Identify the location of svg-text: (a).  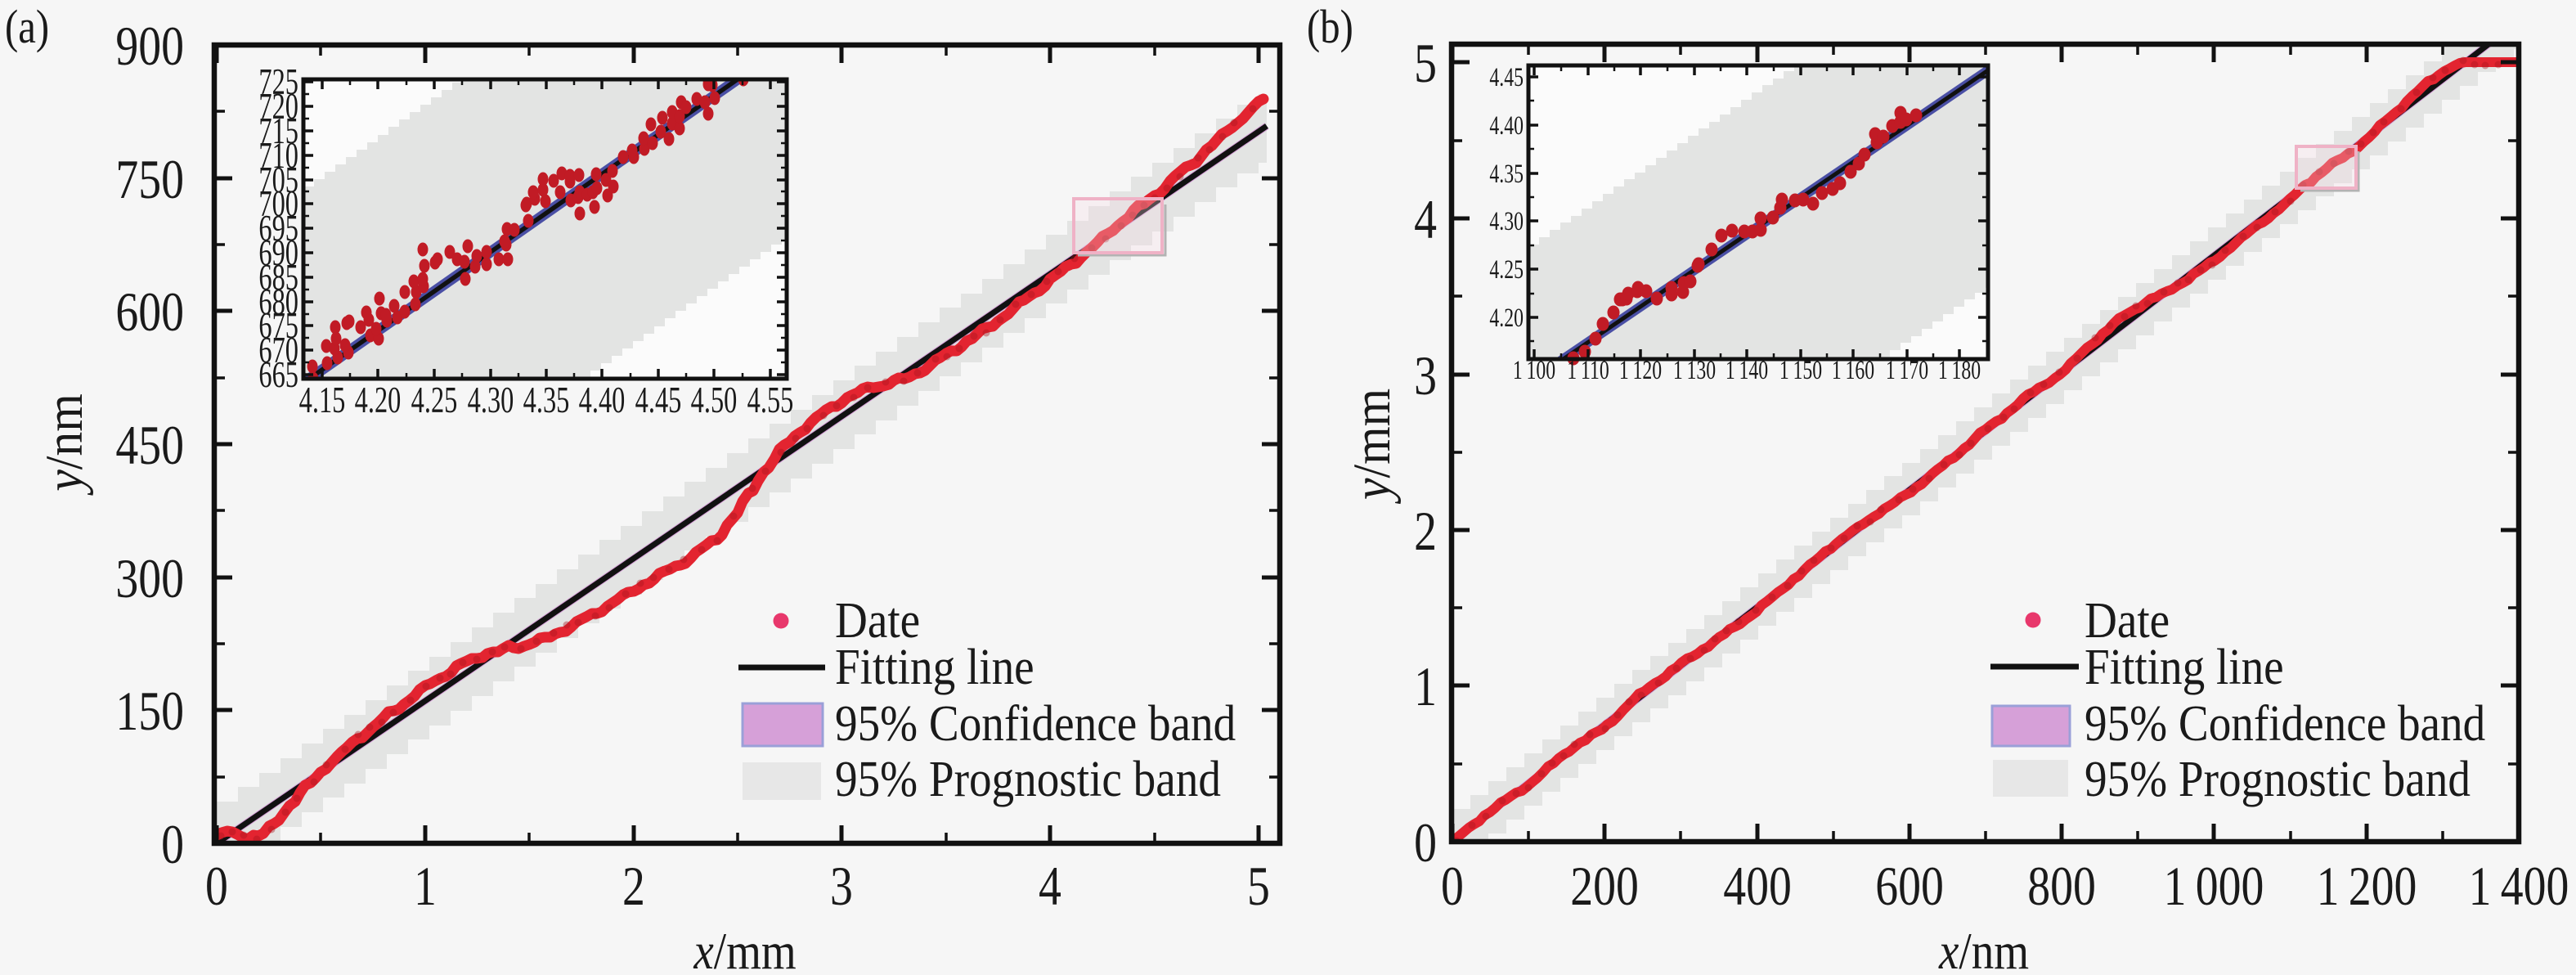
(27, 26).